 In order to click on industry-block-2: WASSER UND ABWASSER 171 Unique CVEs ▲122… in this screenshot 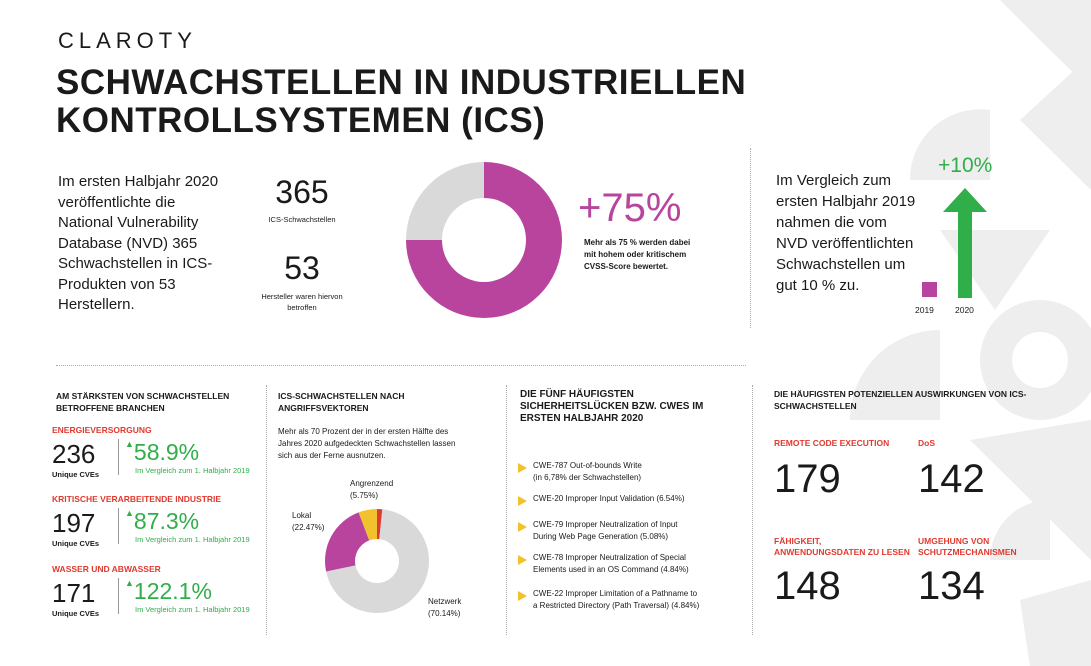, I will do `click(157, 591)`.